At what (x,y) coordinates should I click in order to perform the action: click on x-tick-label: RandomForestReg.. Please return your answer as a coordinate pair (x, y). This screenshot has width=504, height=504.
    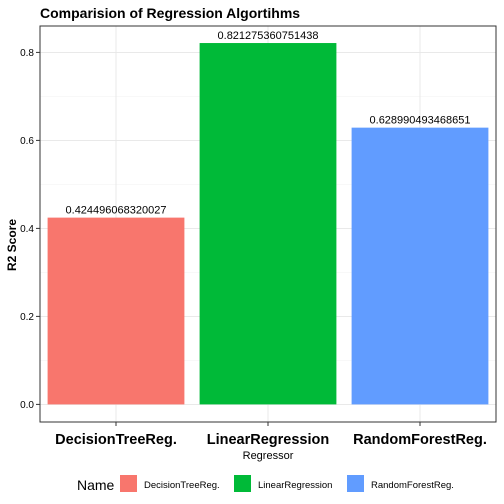
    Looking at the image, I should click on (420, 440).